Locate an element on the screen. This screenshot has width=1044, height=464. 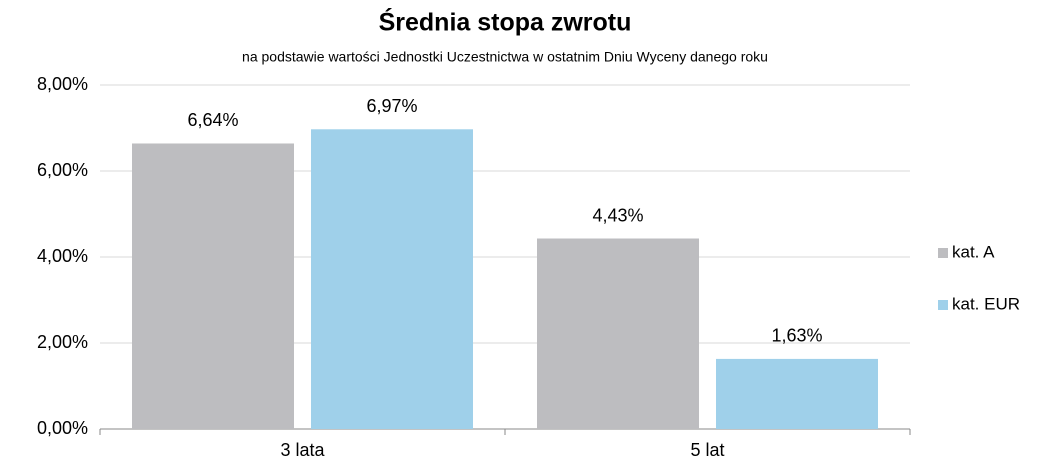
y-tick-label: 8,00% is located at coordinates (62, 84).